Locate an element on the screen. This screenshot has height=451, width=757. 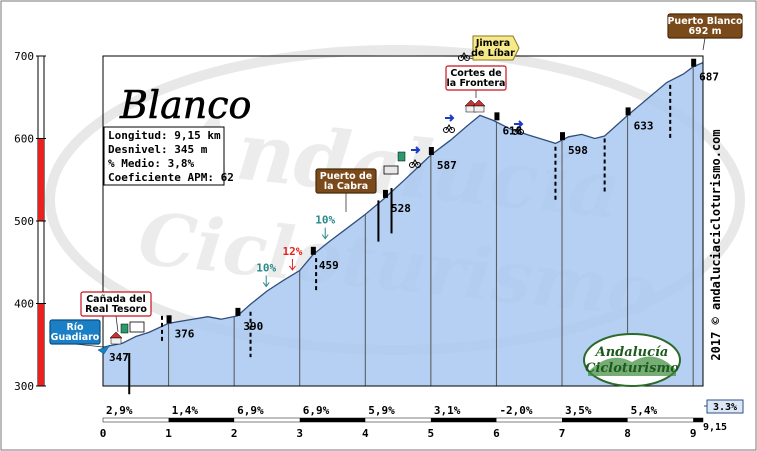
elevation-label: 598 is located at coordinates (578, 150).